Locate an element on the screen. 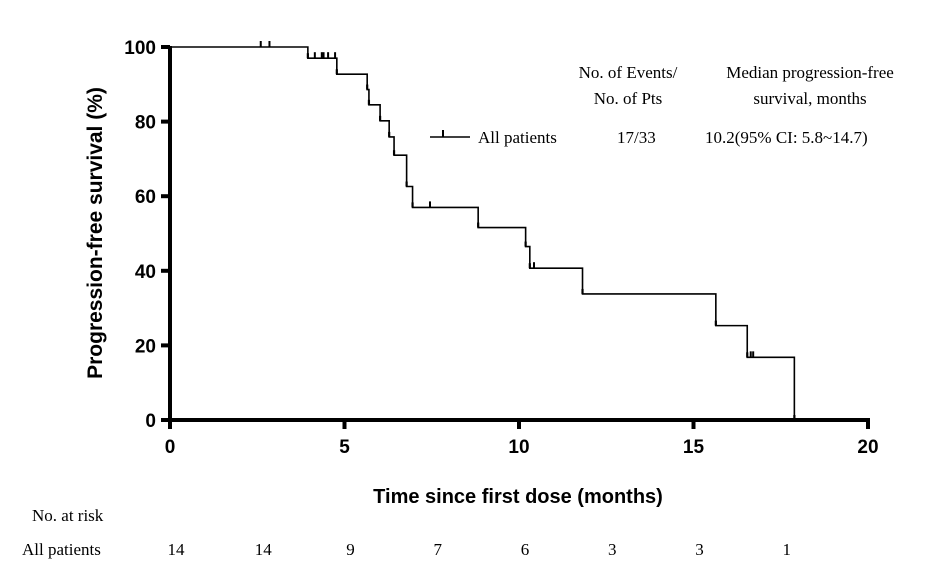 The width and height of the screenshot is (931, 586). y-tick-label: 20 is located at coordinates (145, 346).